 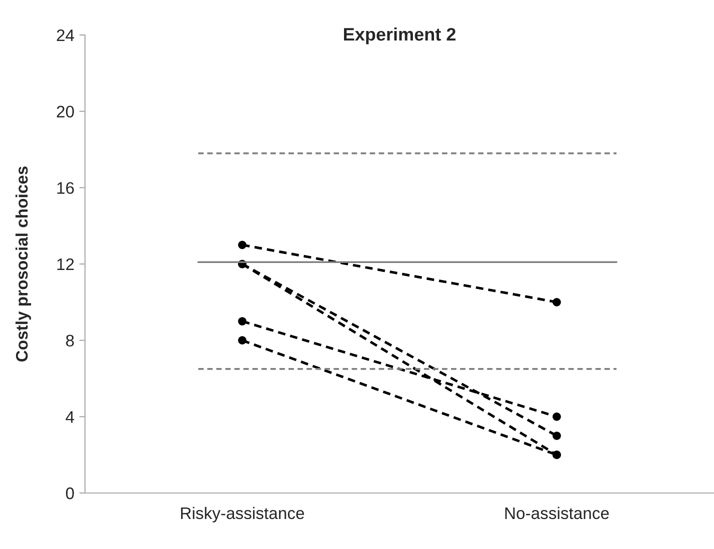 I want to click on chart-title: Experiment 2, so click(x=400, y=35).